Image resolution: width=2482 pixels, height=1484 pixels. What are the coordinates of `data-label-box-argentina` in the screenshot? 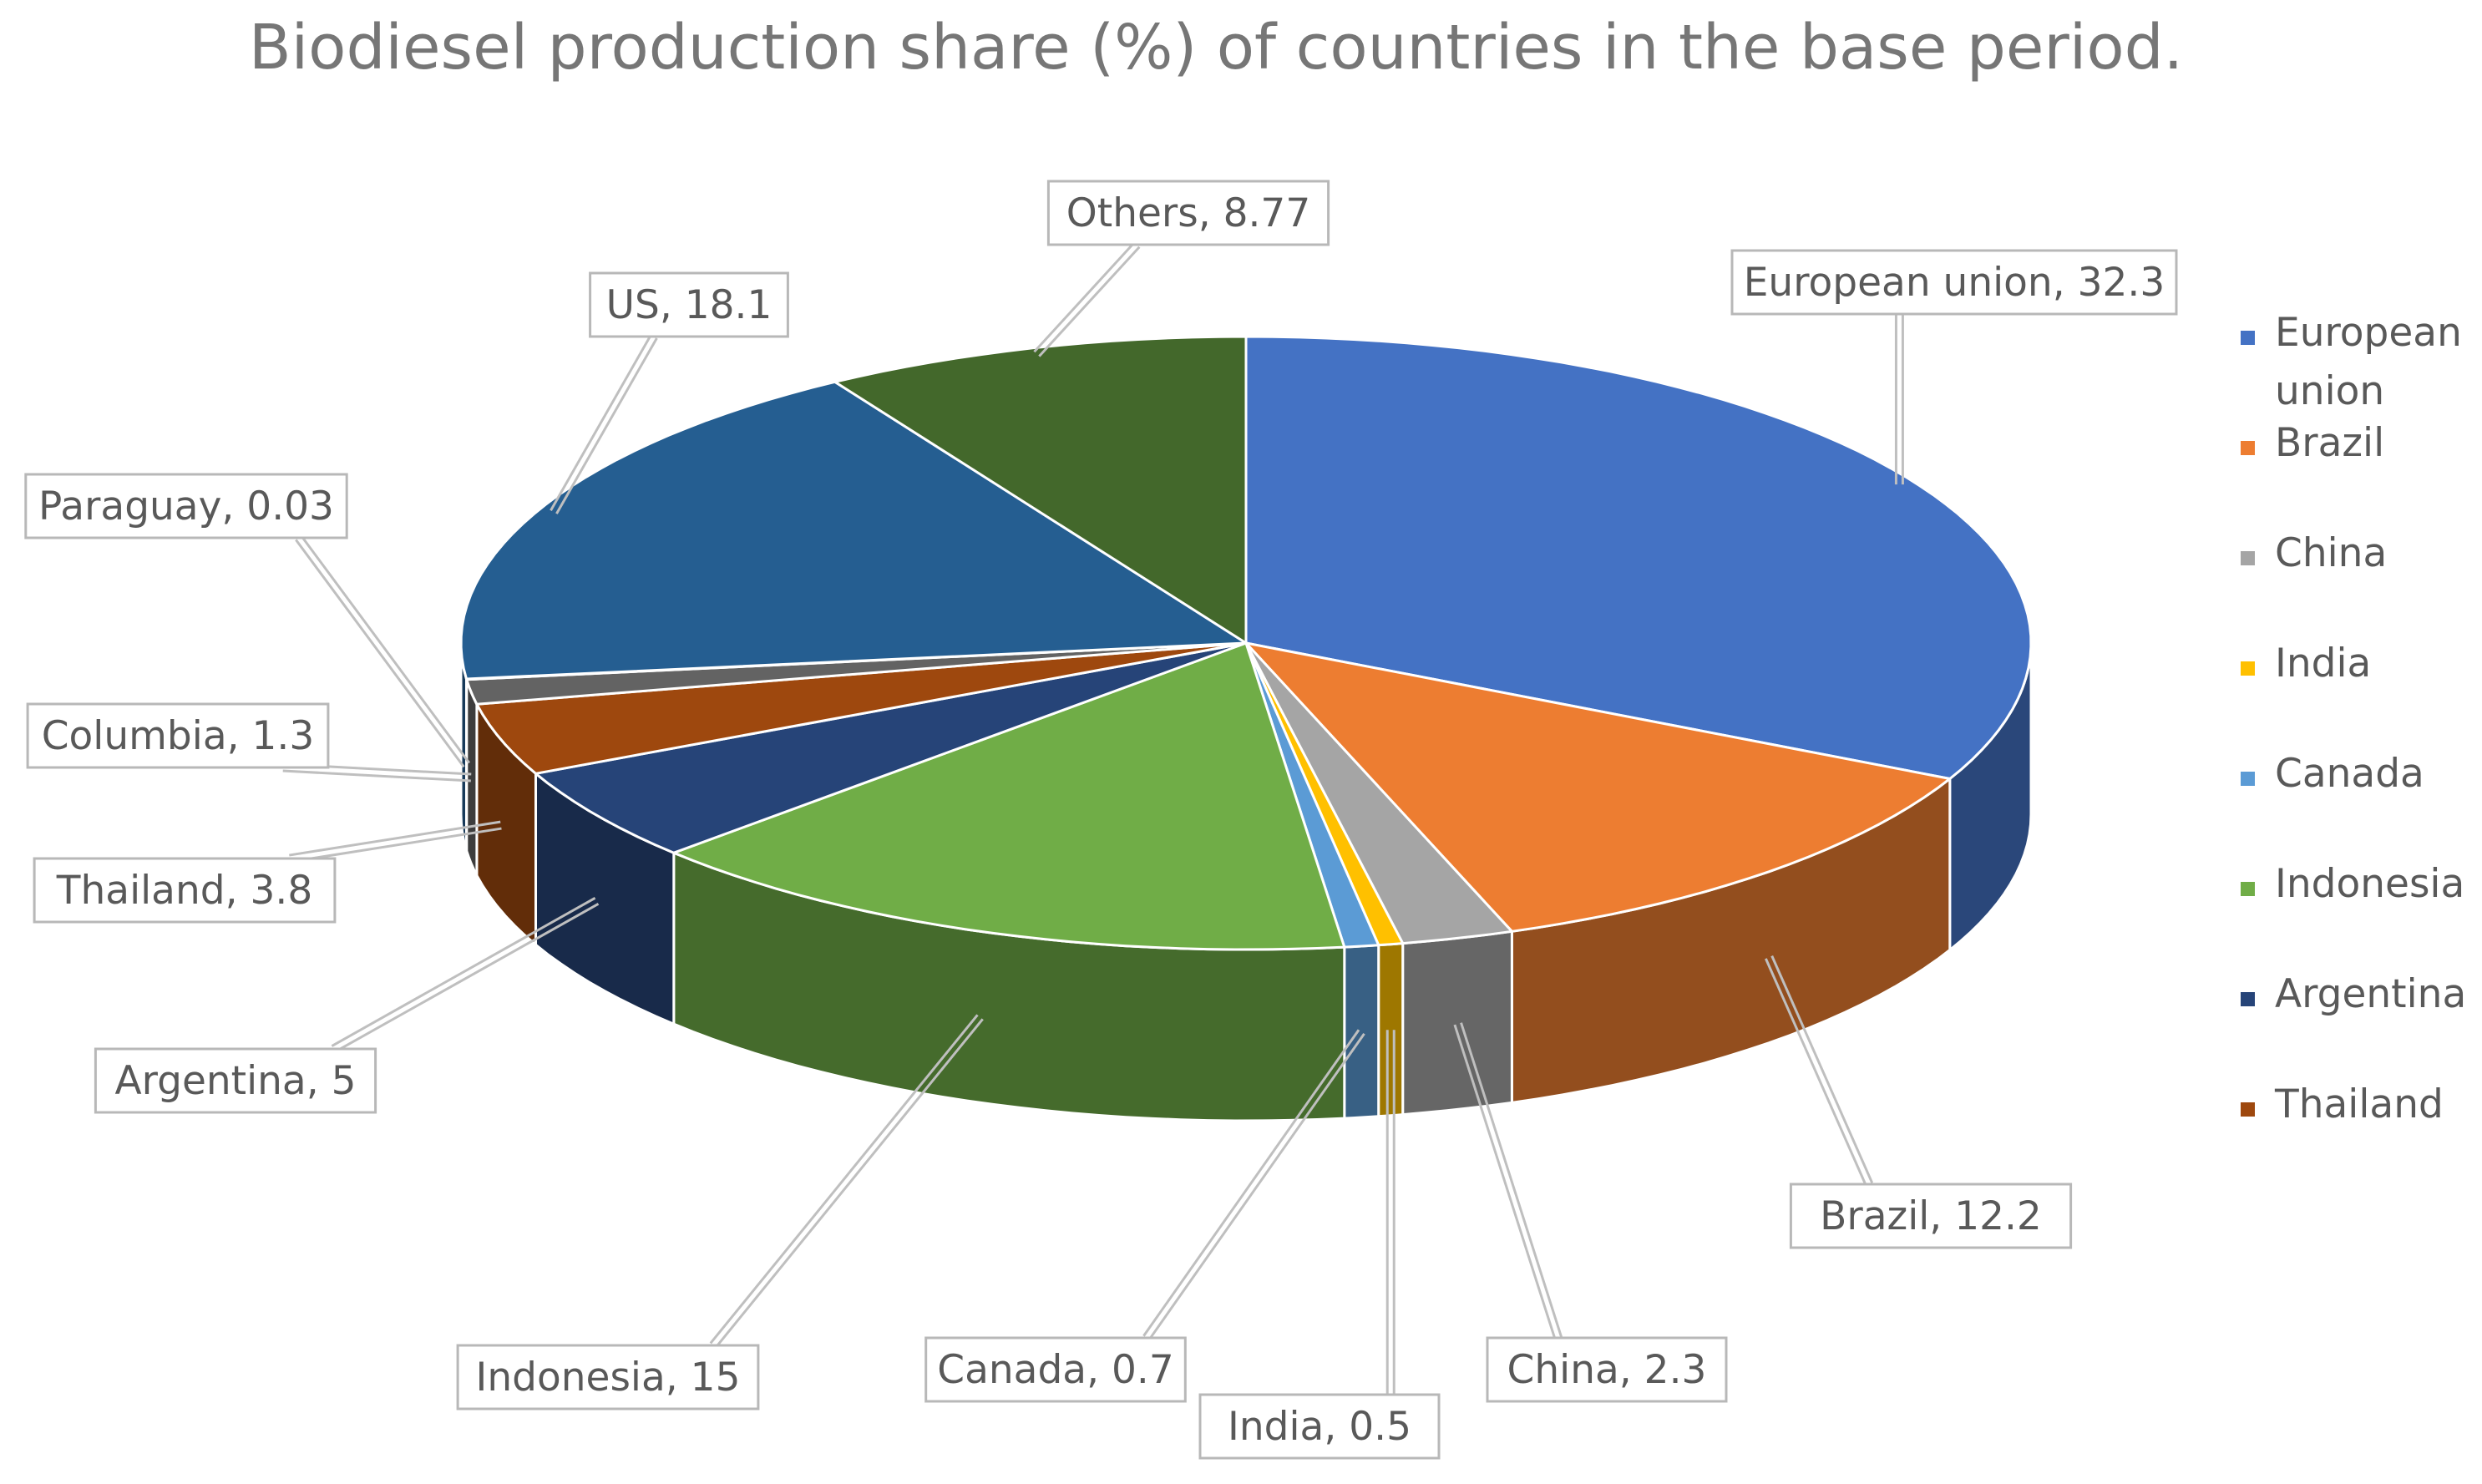 It's located at (235, 1080).